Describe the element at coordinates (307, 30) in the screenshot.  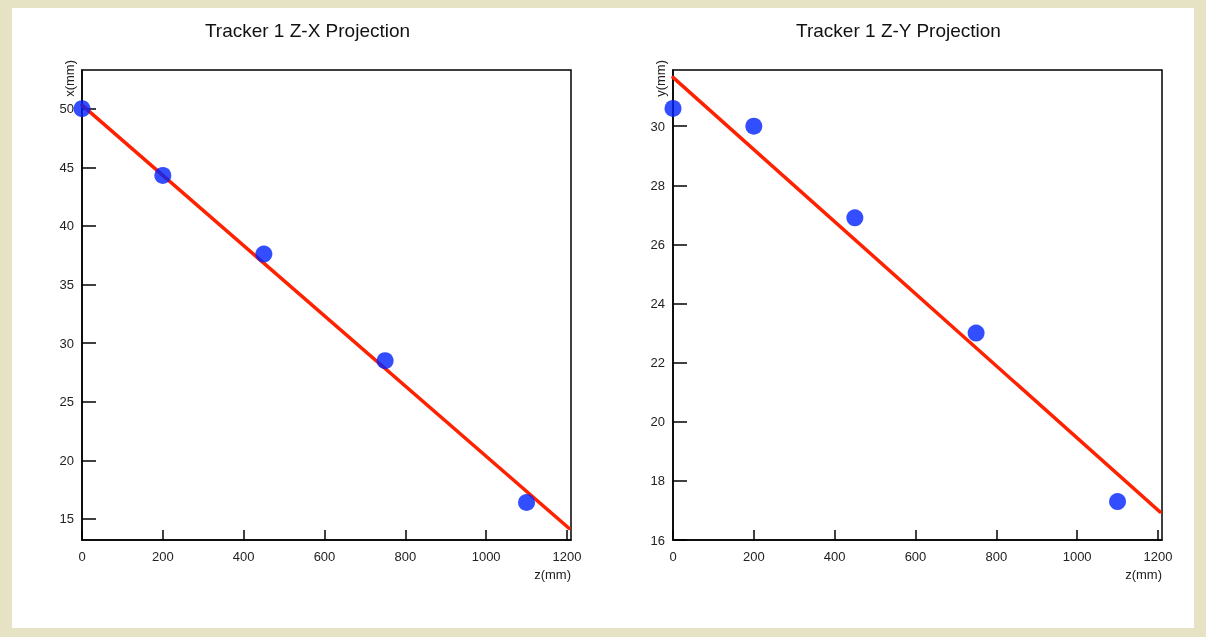
I see `chart-title: Tracker 1 Z-X Projection` at that location.